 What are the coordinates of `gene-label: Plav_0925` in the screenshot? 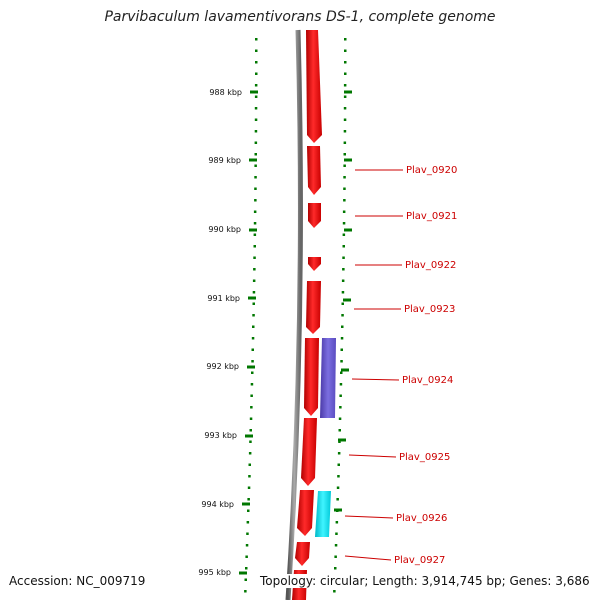 It's located at (424, 457).